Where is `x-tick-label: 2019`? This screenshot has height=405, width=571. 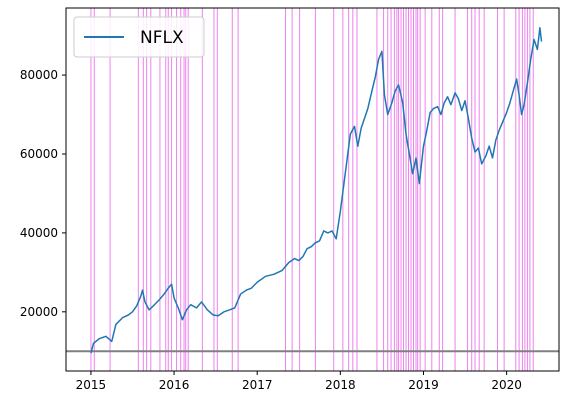
x-tick-label: 2019 is located at coordinates (423, 385).